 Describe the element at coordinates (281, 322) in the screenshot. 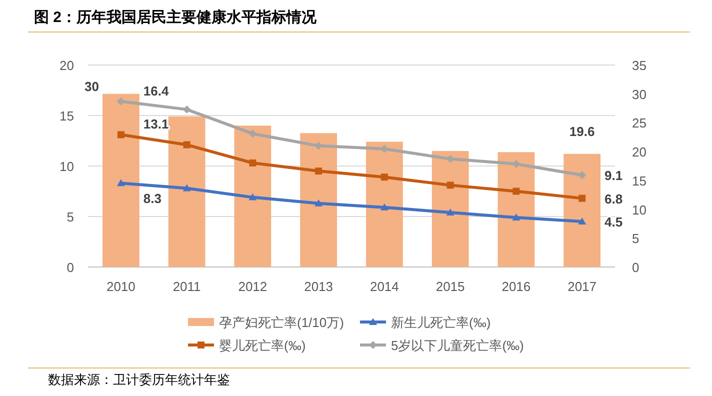

I see `legend-label: 孕产妇死亡率(1/10万)` at that location.